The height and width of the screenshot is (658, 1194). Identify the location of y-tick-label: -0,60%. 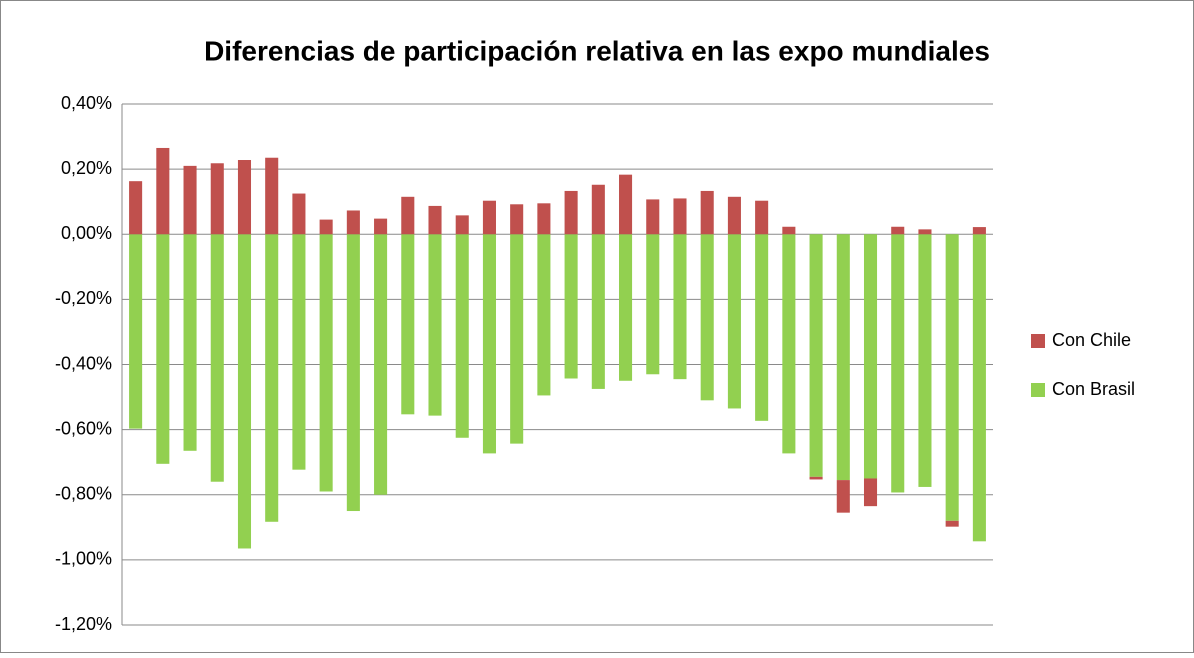
(83, 428).